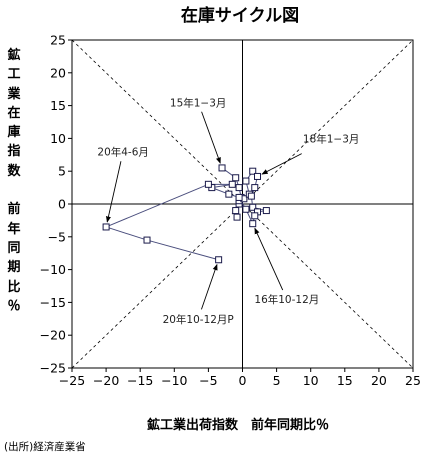 The image size is (430, 459). Describe the element at coordinates (14, 75) in the screenshot. I see `y-axis-label-char: 工` at that location.